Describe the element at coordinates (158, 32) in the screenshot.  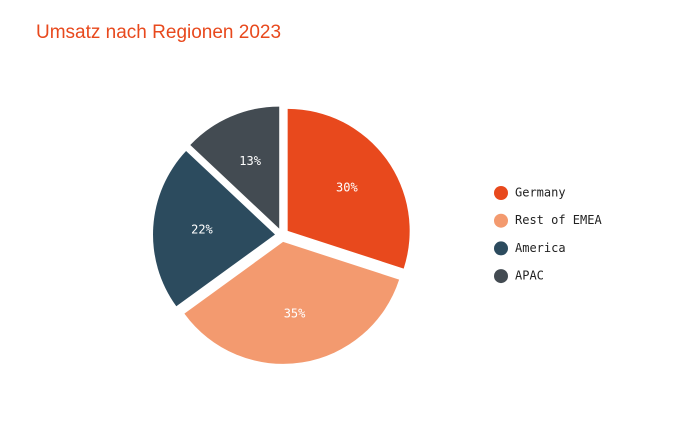
I see `chart-title: Umsatz nach Regionen 2023` at that location.